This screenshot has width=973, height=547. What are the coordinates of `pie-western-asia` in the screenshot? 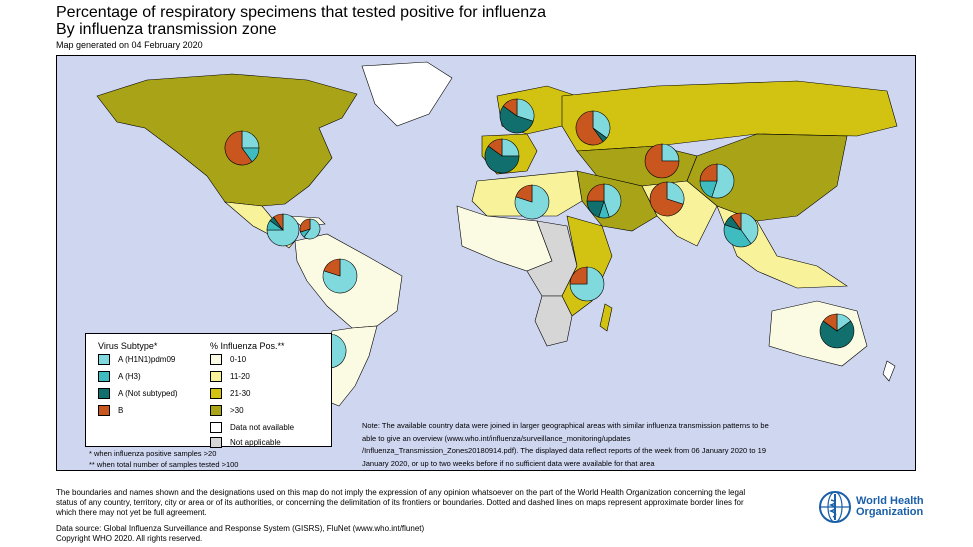 It's located at (604, 201).